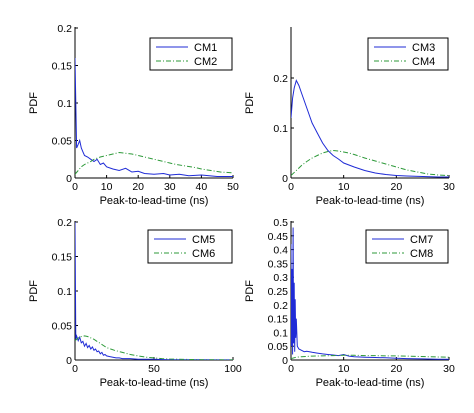  What do you see at coordinates (423, 48) in the screenshot?
I see `legend-label-cm3: CM3` at bounding box center [423, 48].